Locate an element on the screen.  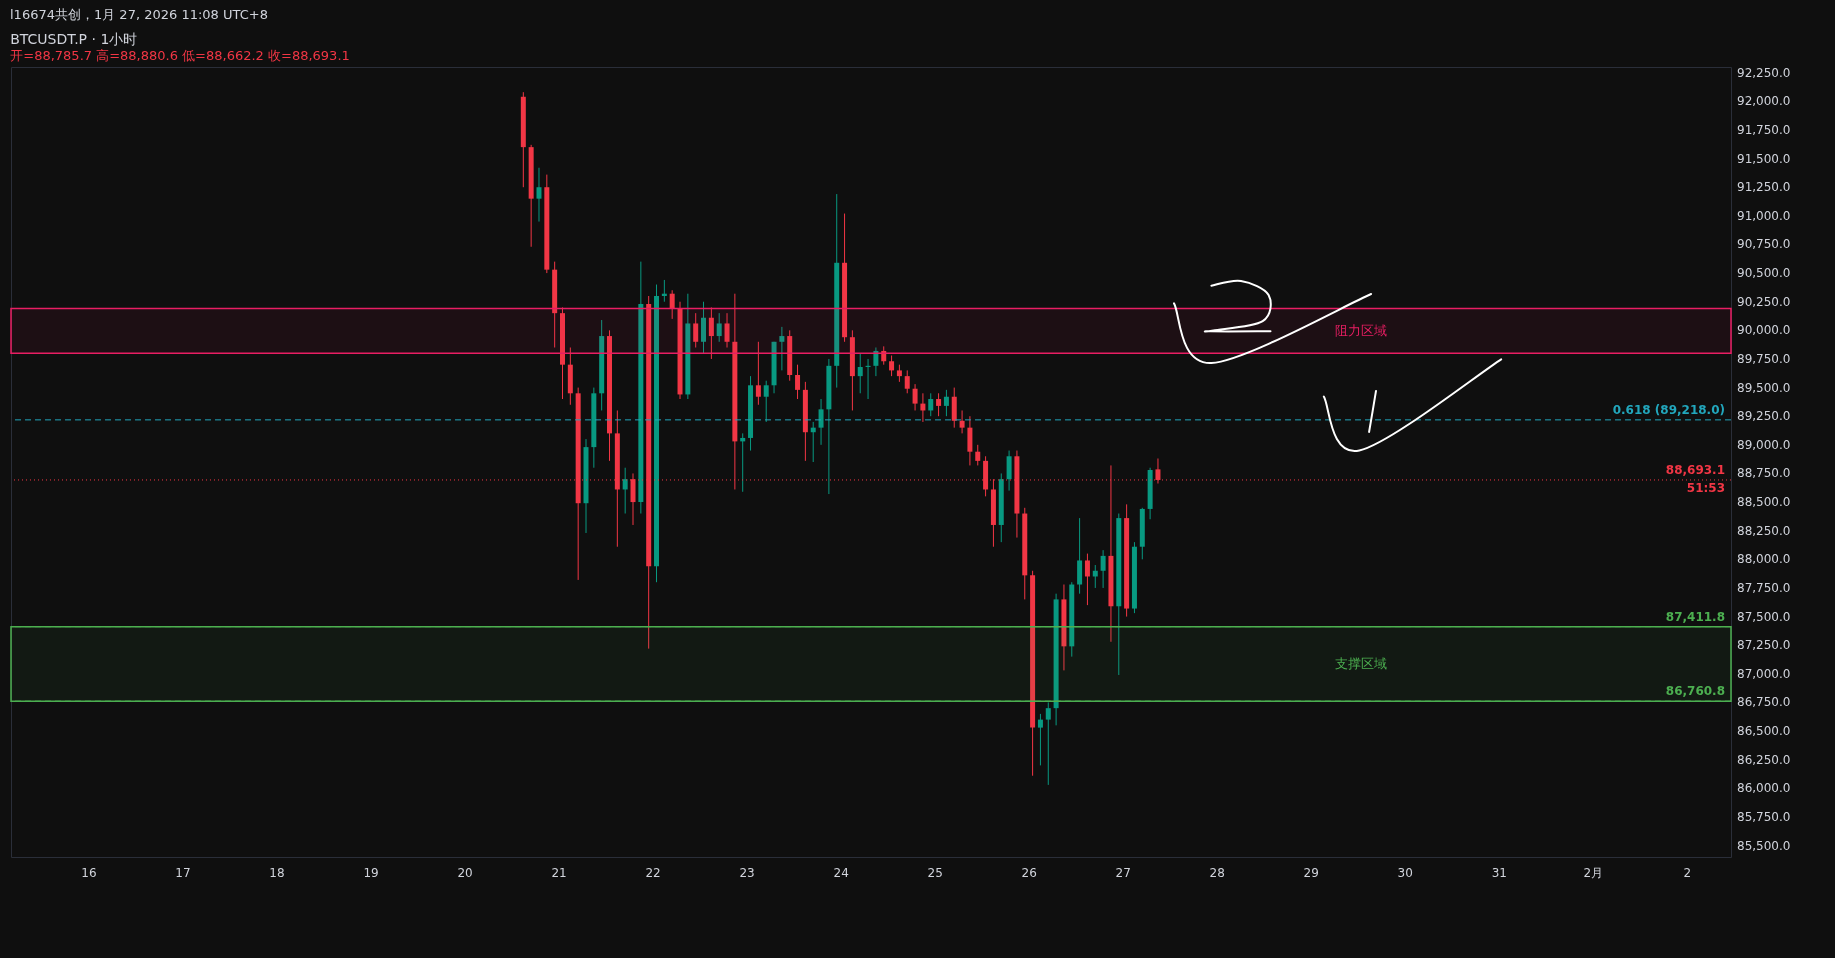
x-tick-label: 22 is located at coordinates (653, 872).